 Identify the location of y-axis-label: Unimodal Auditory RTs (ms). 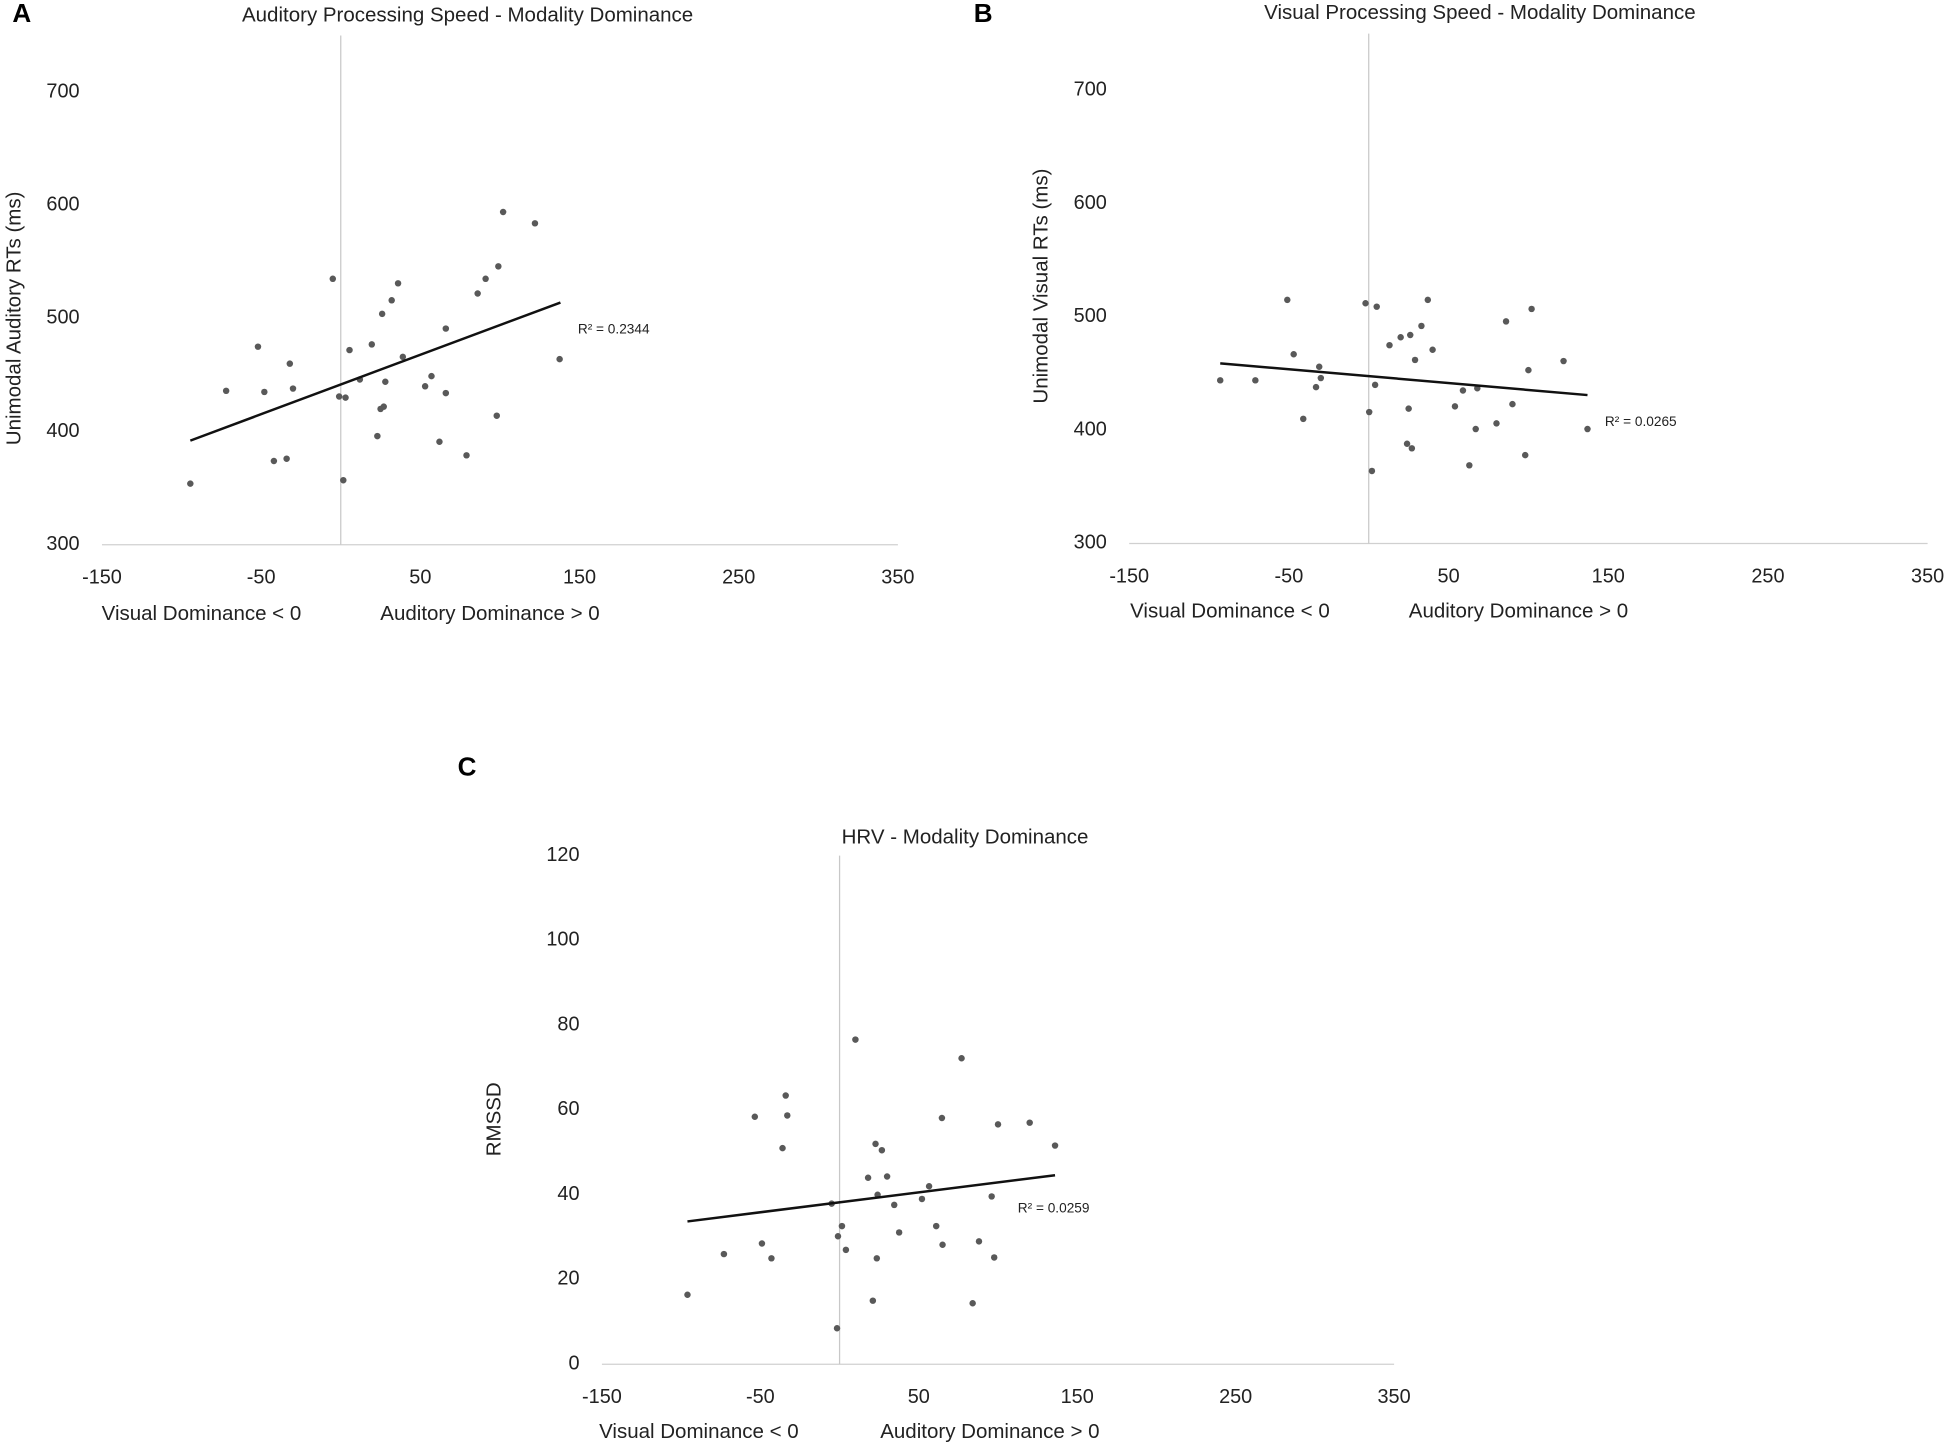
(13, 319).